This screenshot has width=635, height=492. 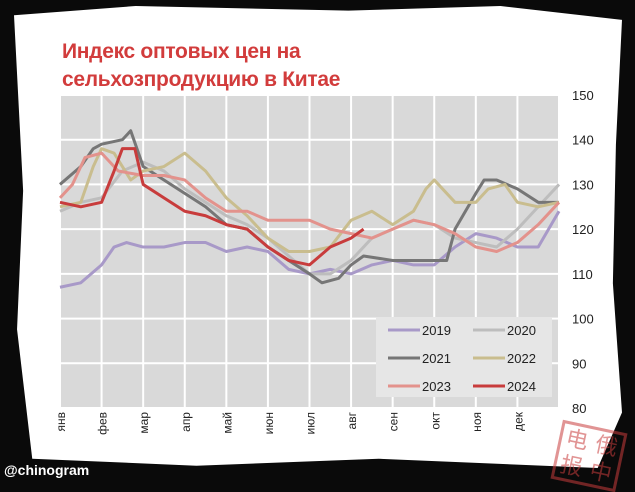 I want to click on y-tick-label: 140, so click(x=583, y=140).